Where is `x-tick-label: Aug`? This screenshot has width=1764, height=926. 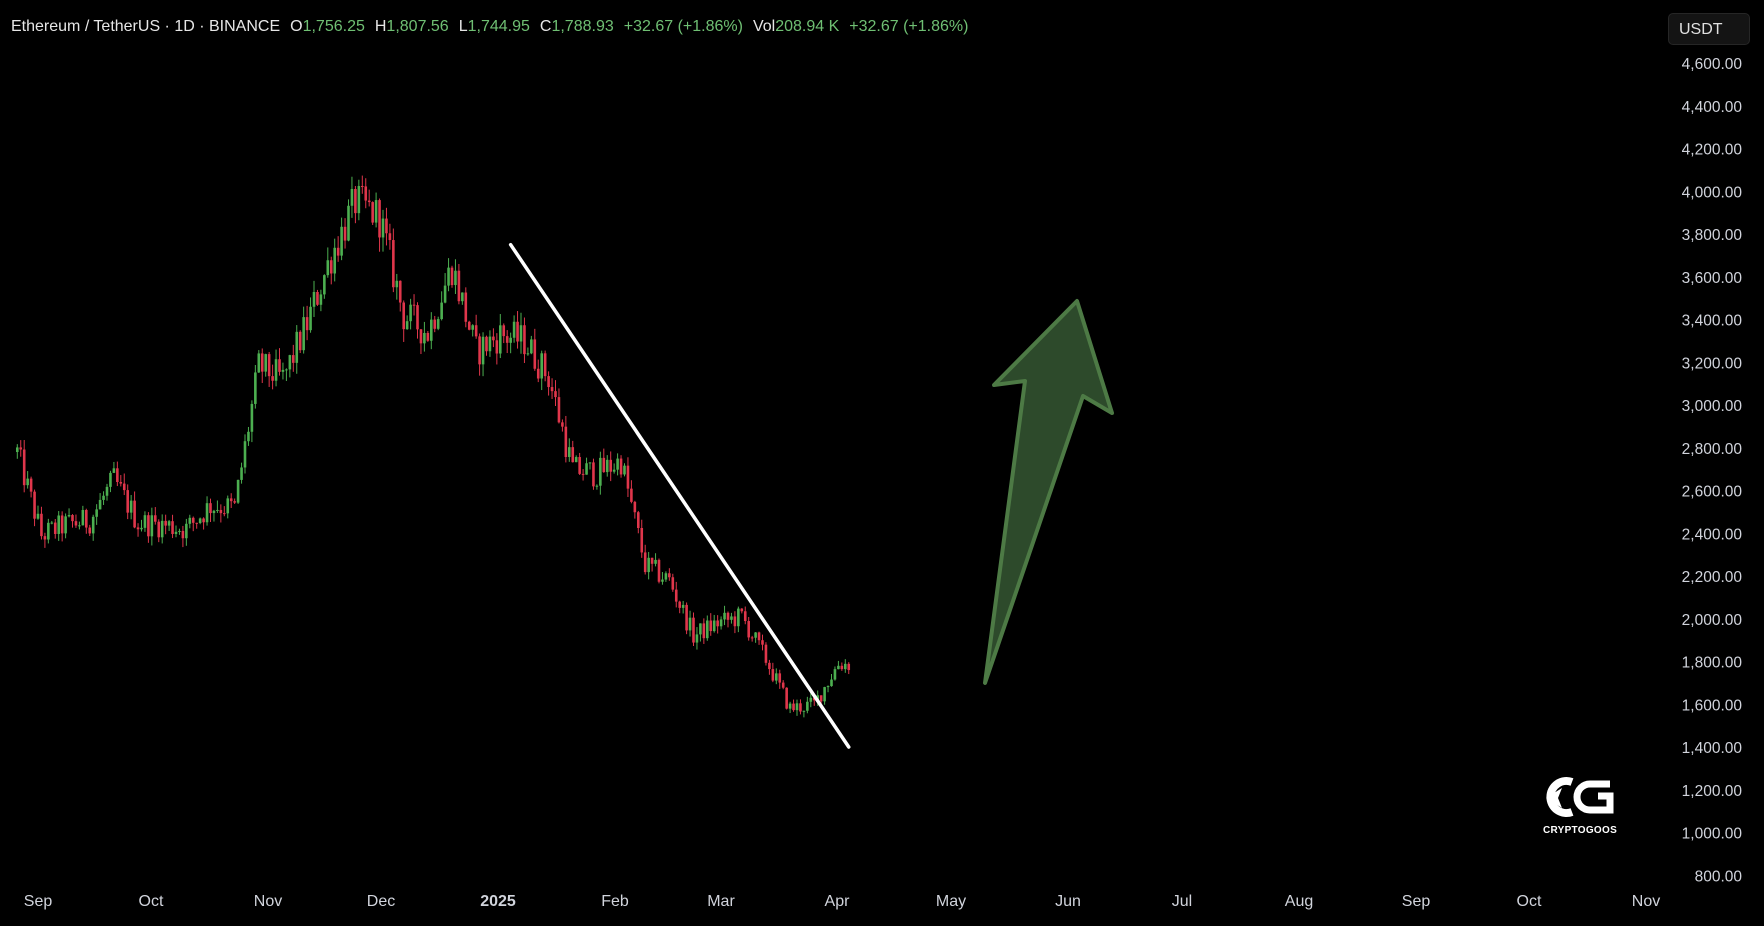
x-tick-label: Aug is located at coordinates (1299, 901).